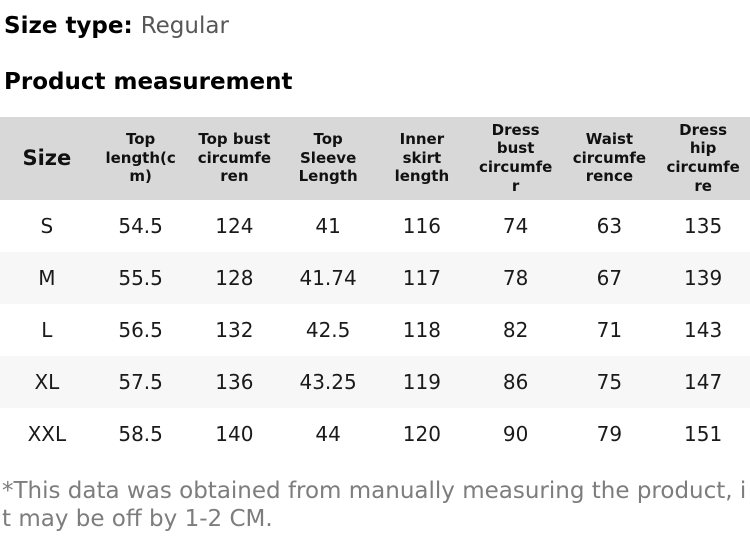  What do you see at coordinates (234, 433) in the screenshot?
I see `measurement-cell: 140` at bounding box center [234, 433].